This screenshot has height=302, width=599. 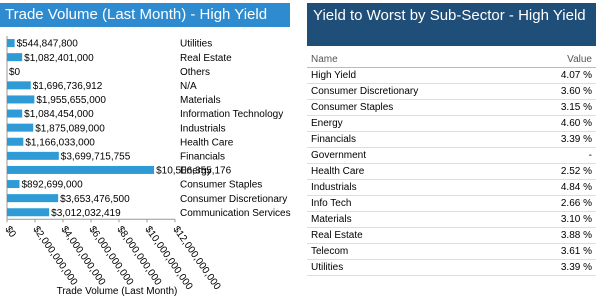 I want to click on table-cell: Info Tech, so click(x=415, y=203).